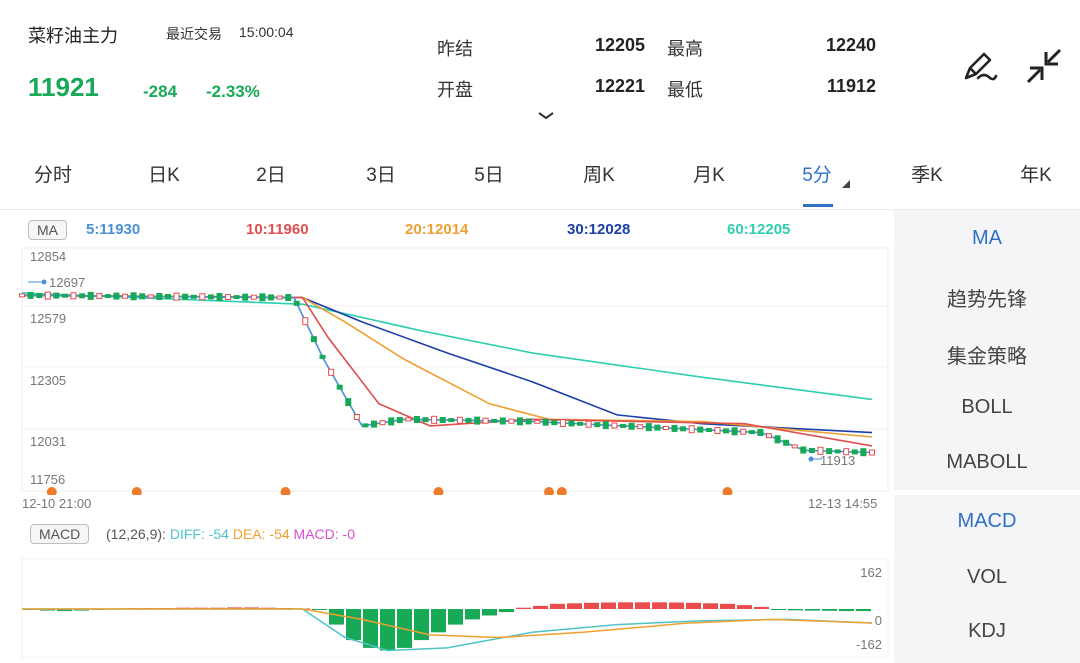 The image size is (1080, 663). I want to click on indicator-panel-divider, so click(987, 492).